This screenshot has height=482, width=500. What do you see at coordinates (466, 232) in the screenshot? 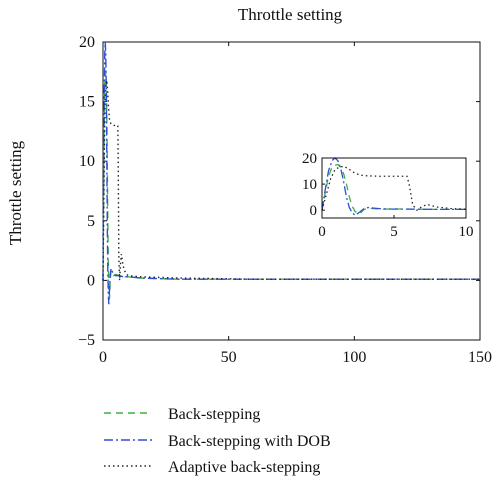
I see `inset-x-tick-label: 10` at bounding box center [466, 232].